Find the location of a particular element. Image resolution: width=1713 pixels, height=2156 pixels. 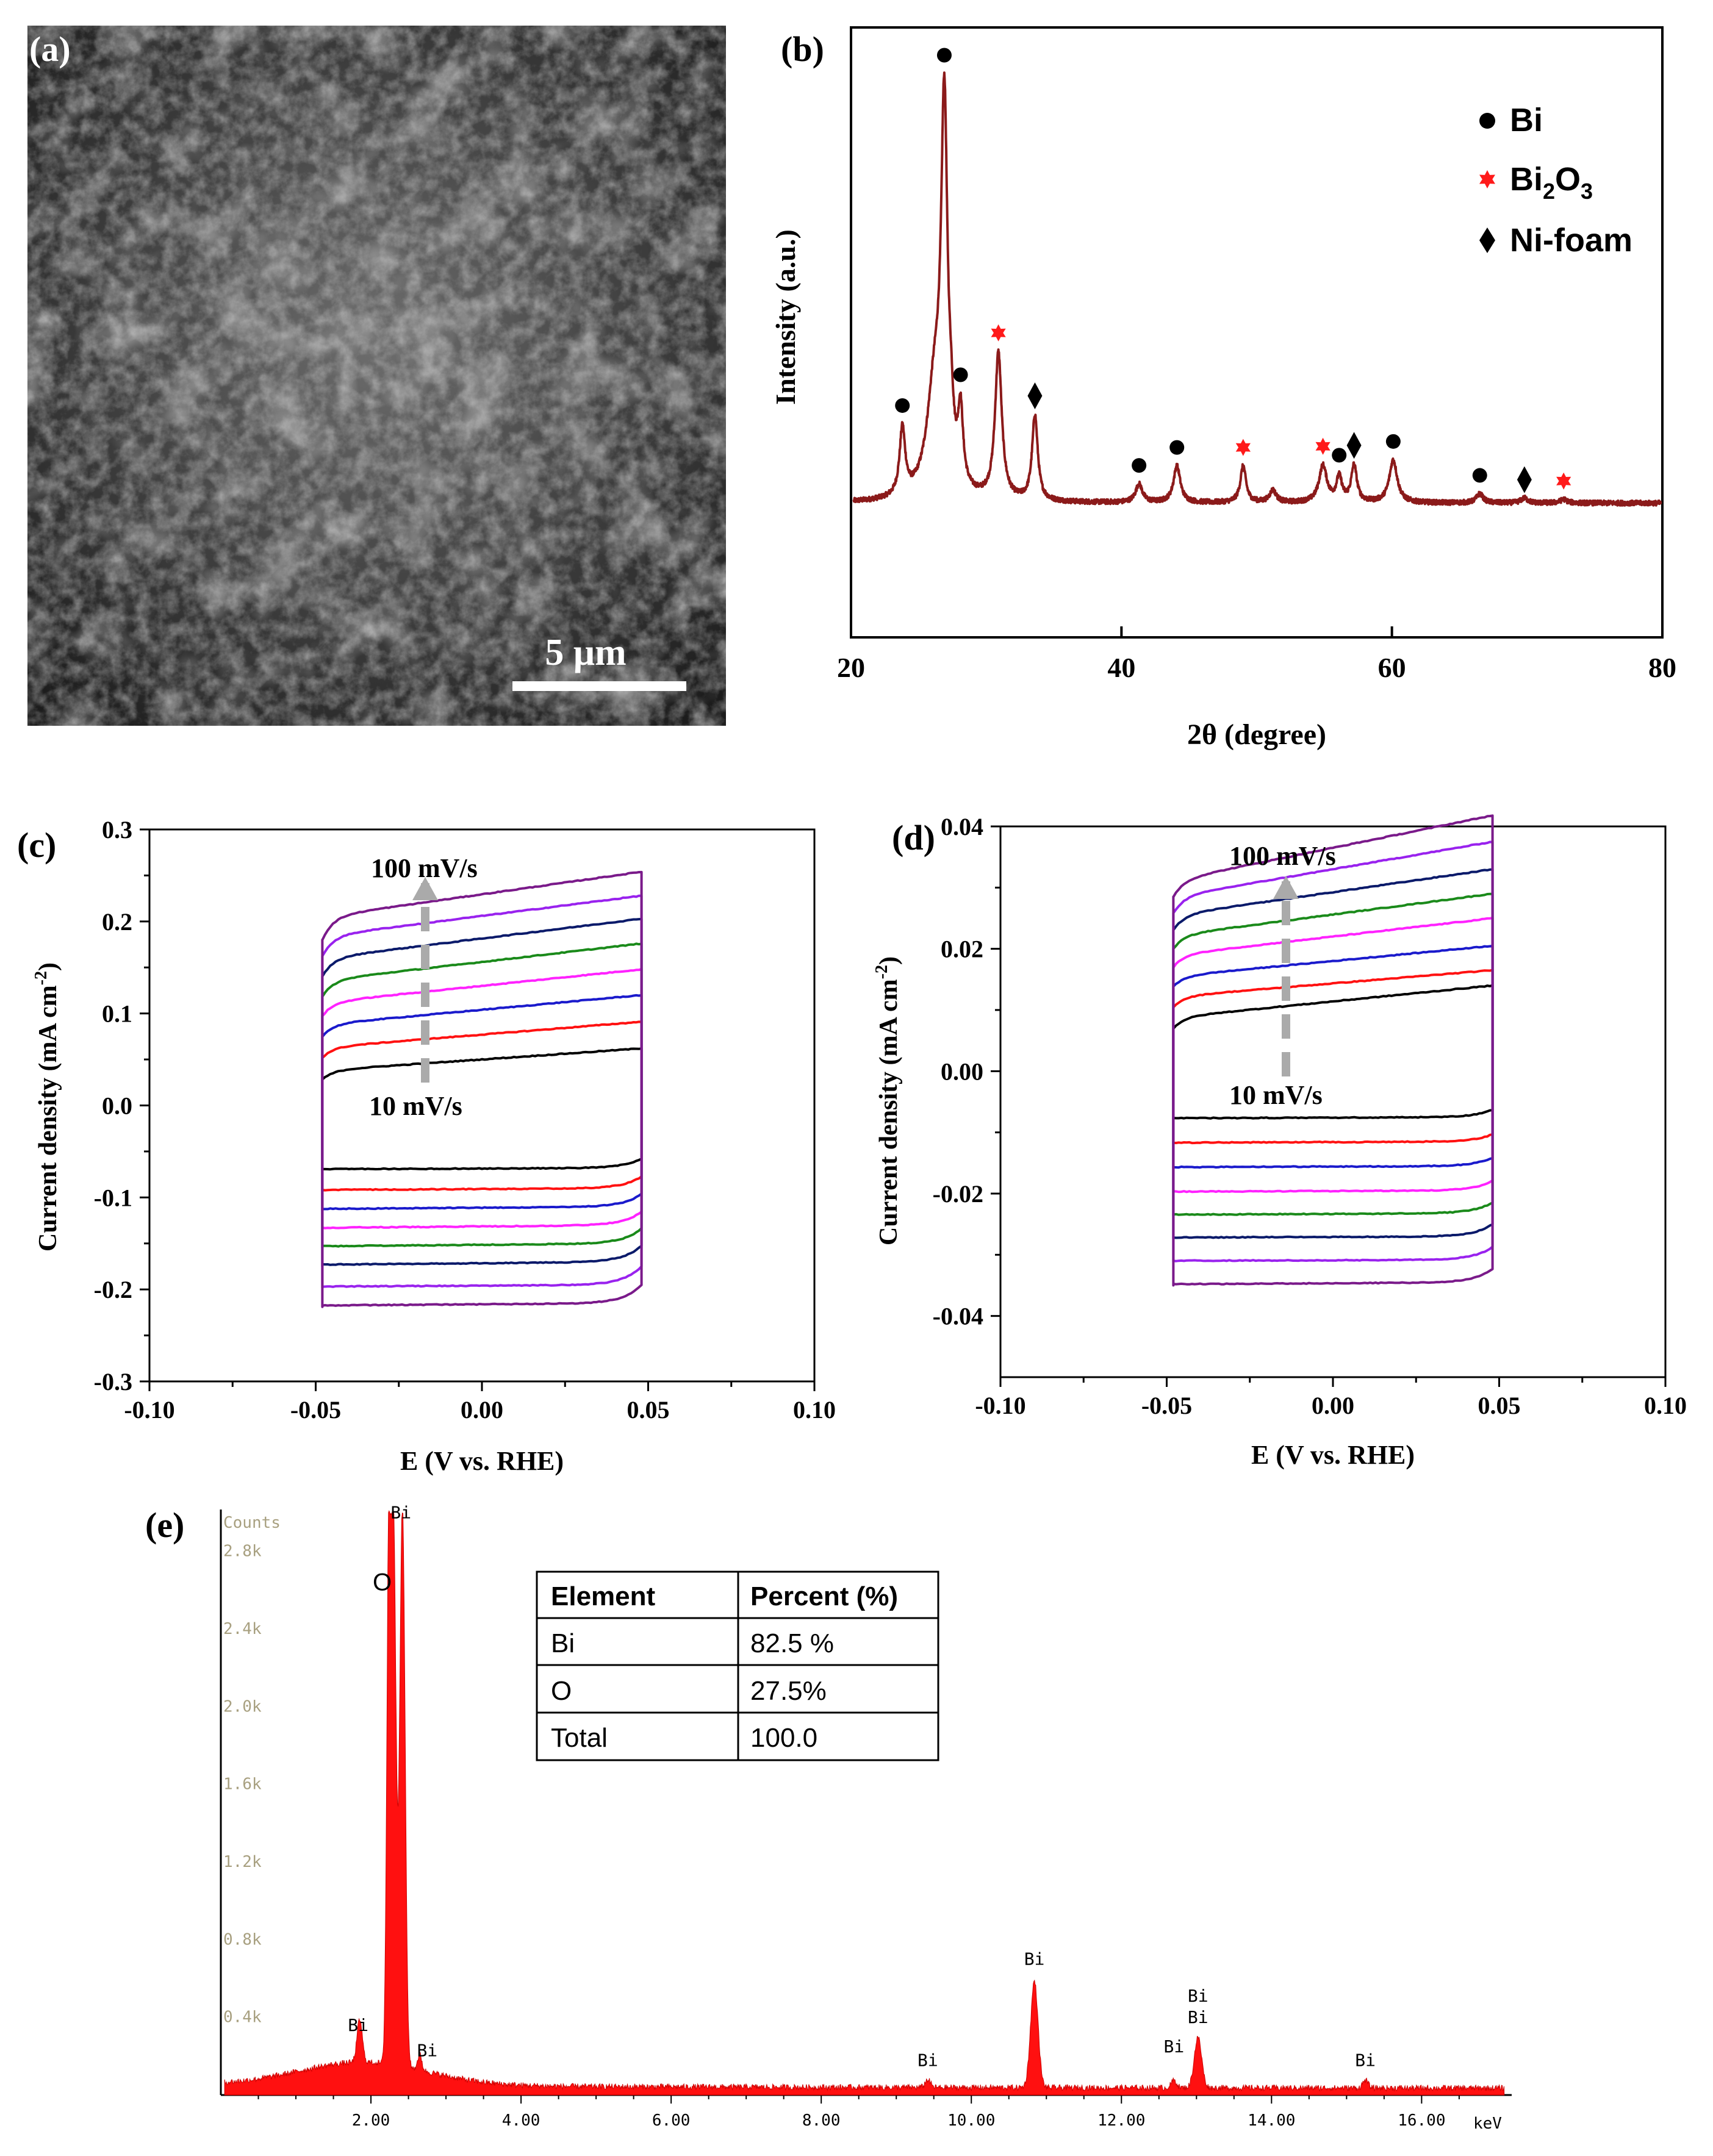

cv-d-y-tick-label: -0.04 is located at coordinates (958, 1316).